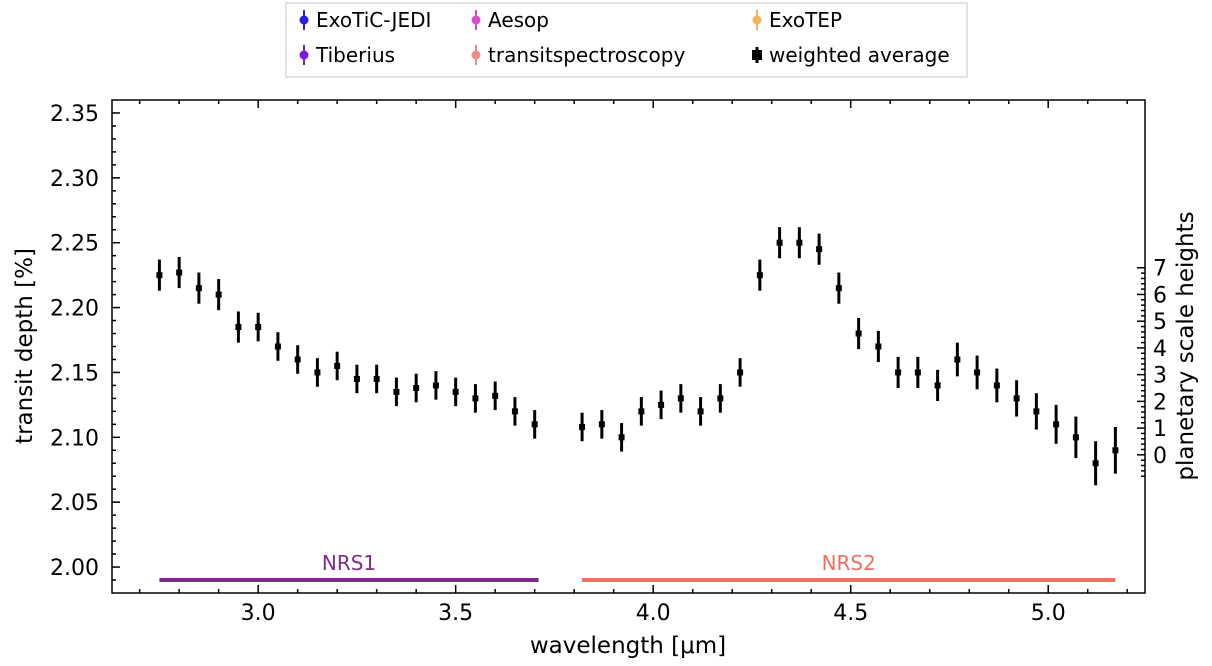 The width and height of the screenshot is (1212, 666). I want to click on y-tick-label: 2.00, so click(74, 568).